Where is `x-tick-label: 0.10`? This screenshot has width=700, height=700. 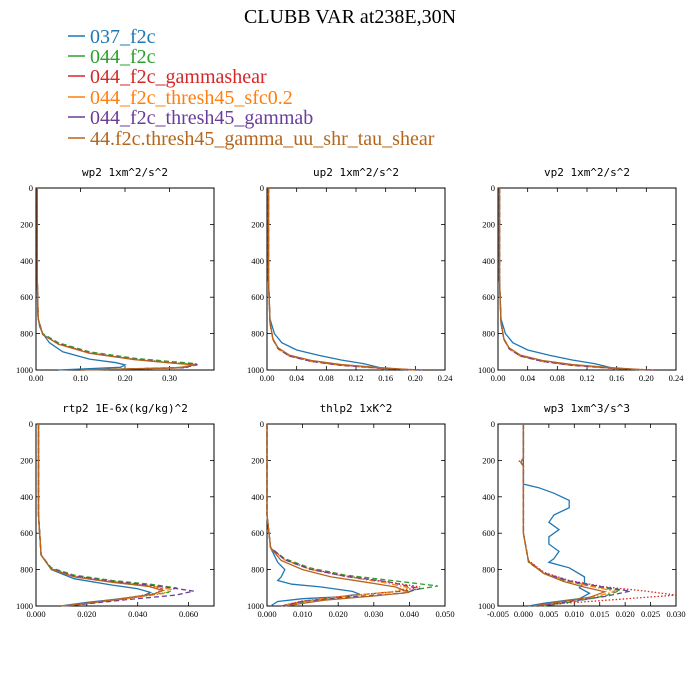
x-tick-label: 0.10 is located at coordinates (80, 378).